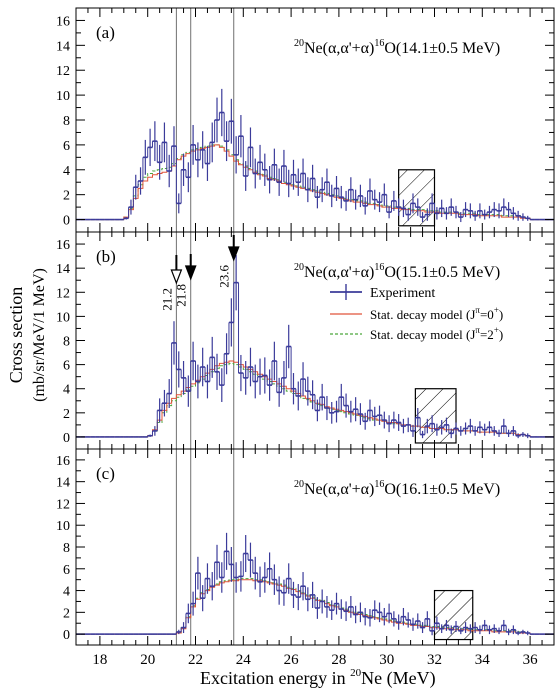  What do you see at coordinates (105, 473) in the screenshot?
I see `panel-letter: (c)` at bounding box center [105, 473].